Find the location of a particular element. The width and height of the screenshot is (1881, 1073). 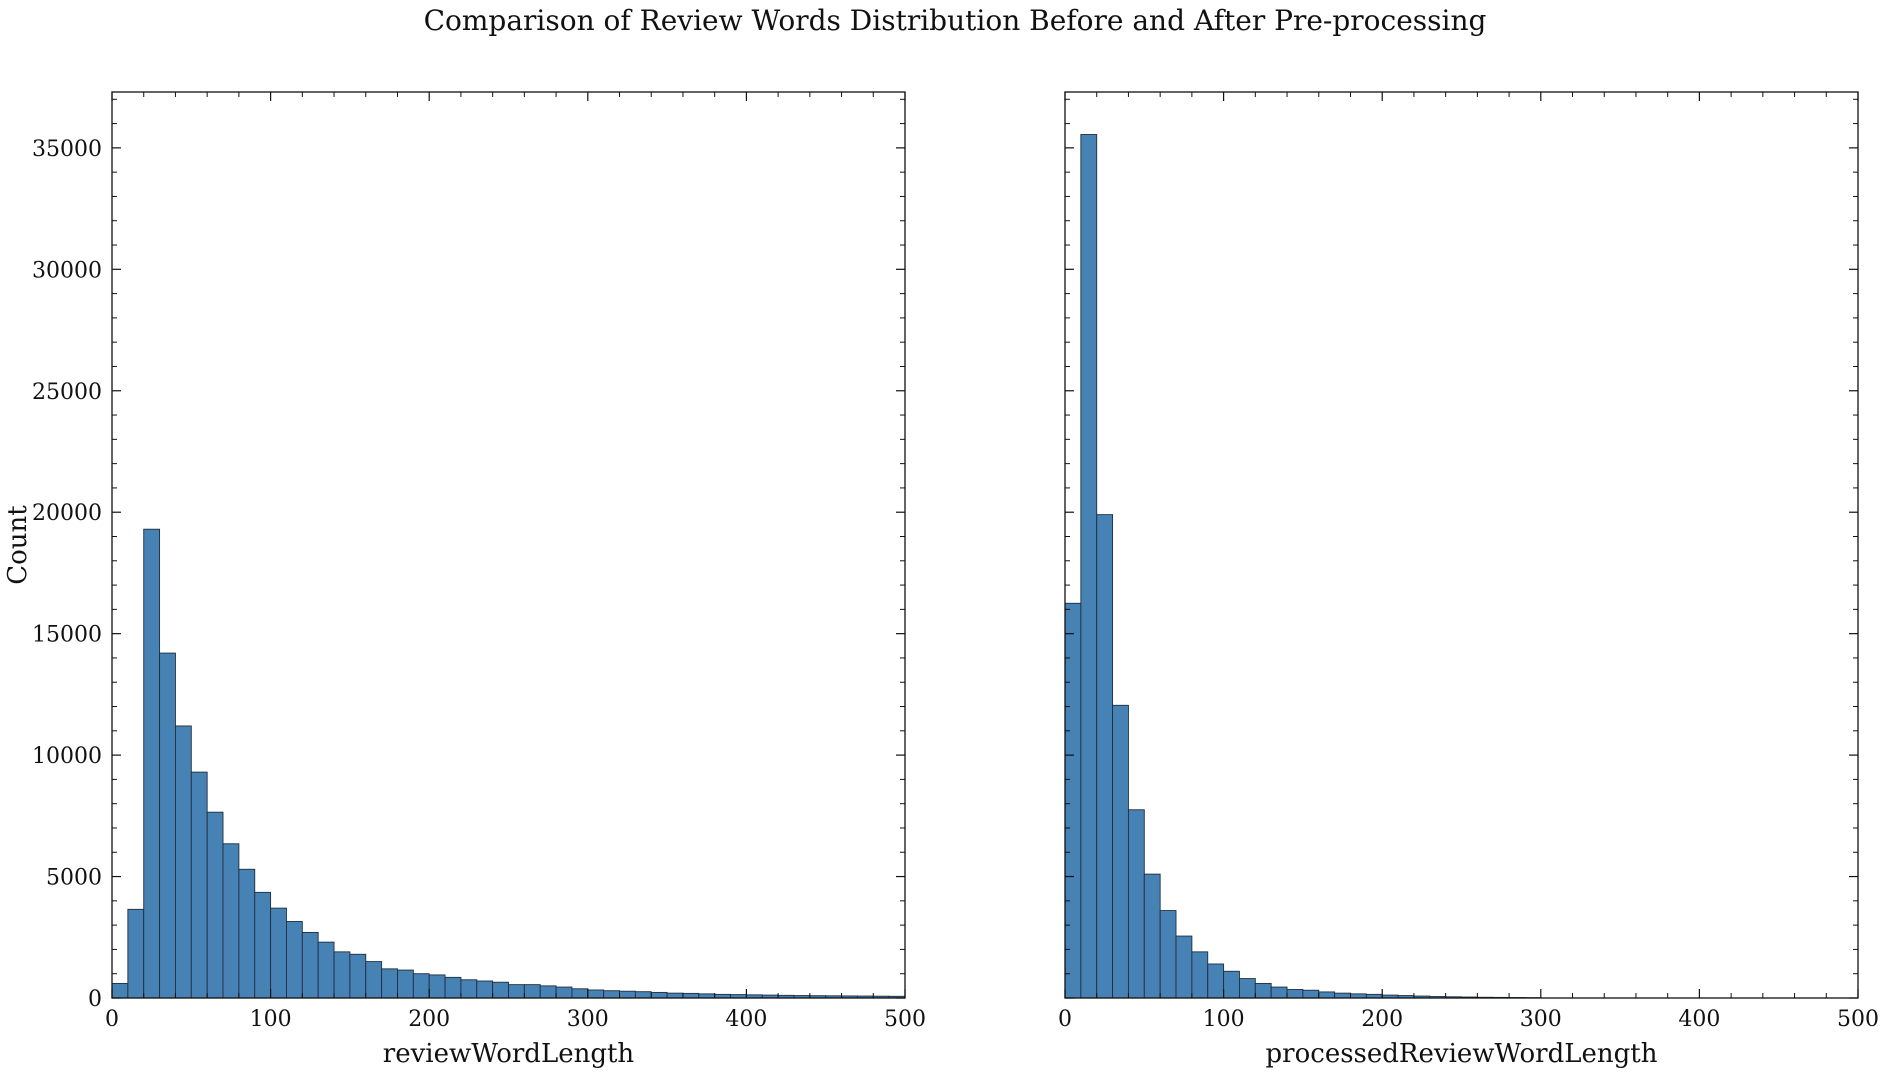

y-tick-label: 5000 is located at coordinates (74, 878).